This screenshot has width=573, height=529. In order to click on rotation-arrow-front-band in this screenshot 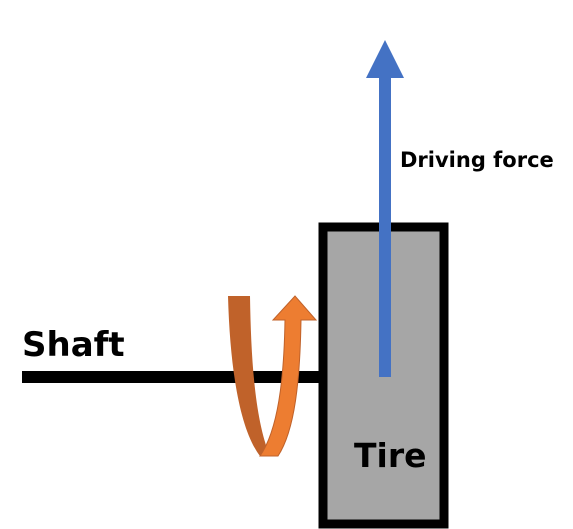, I will do `click(288, 376)`.